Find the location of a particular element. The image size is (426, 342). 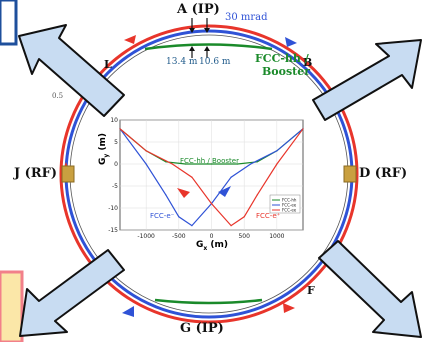

inset-xlabel-unit: (m) is located at coordinates (218, 245).